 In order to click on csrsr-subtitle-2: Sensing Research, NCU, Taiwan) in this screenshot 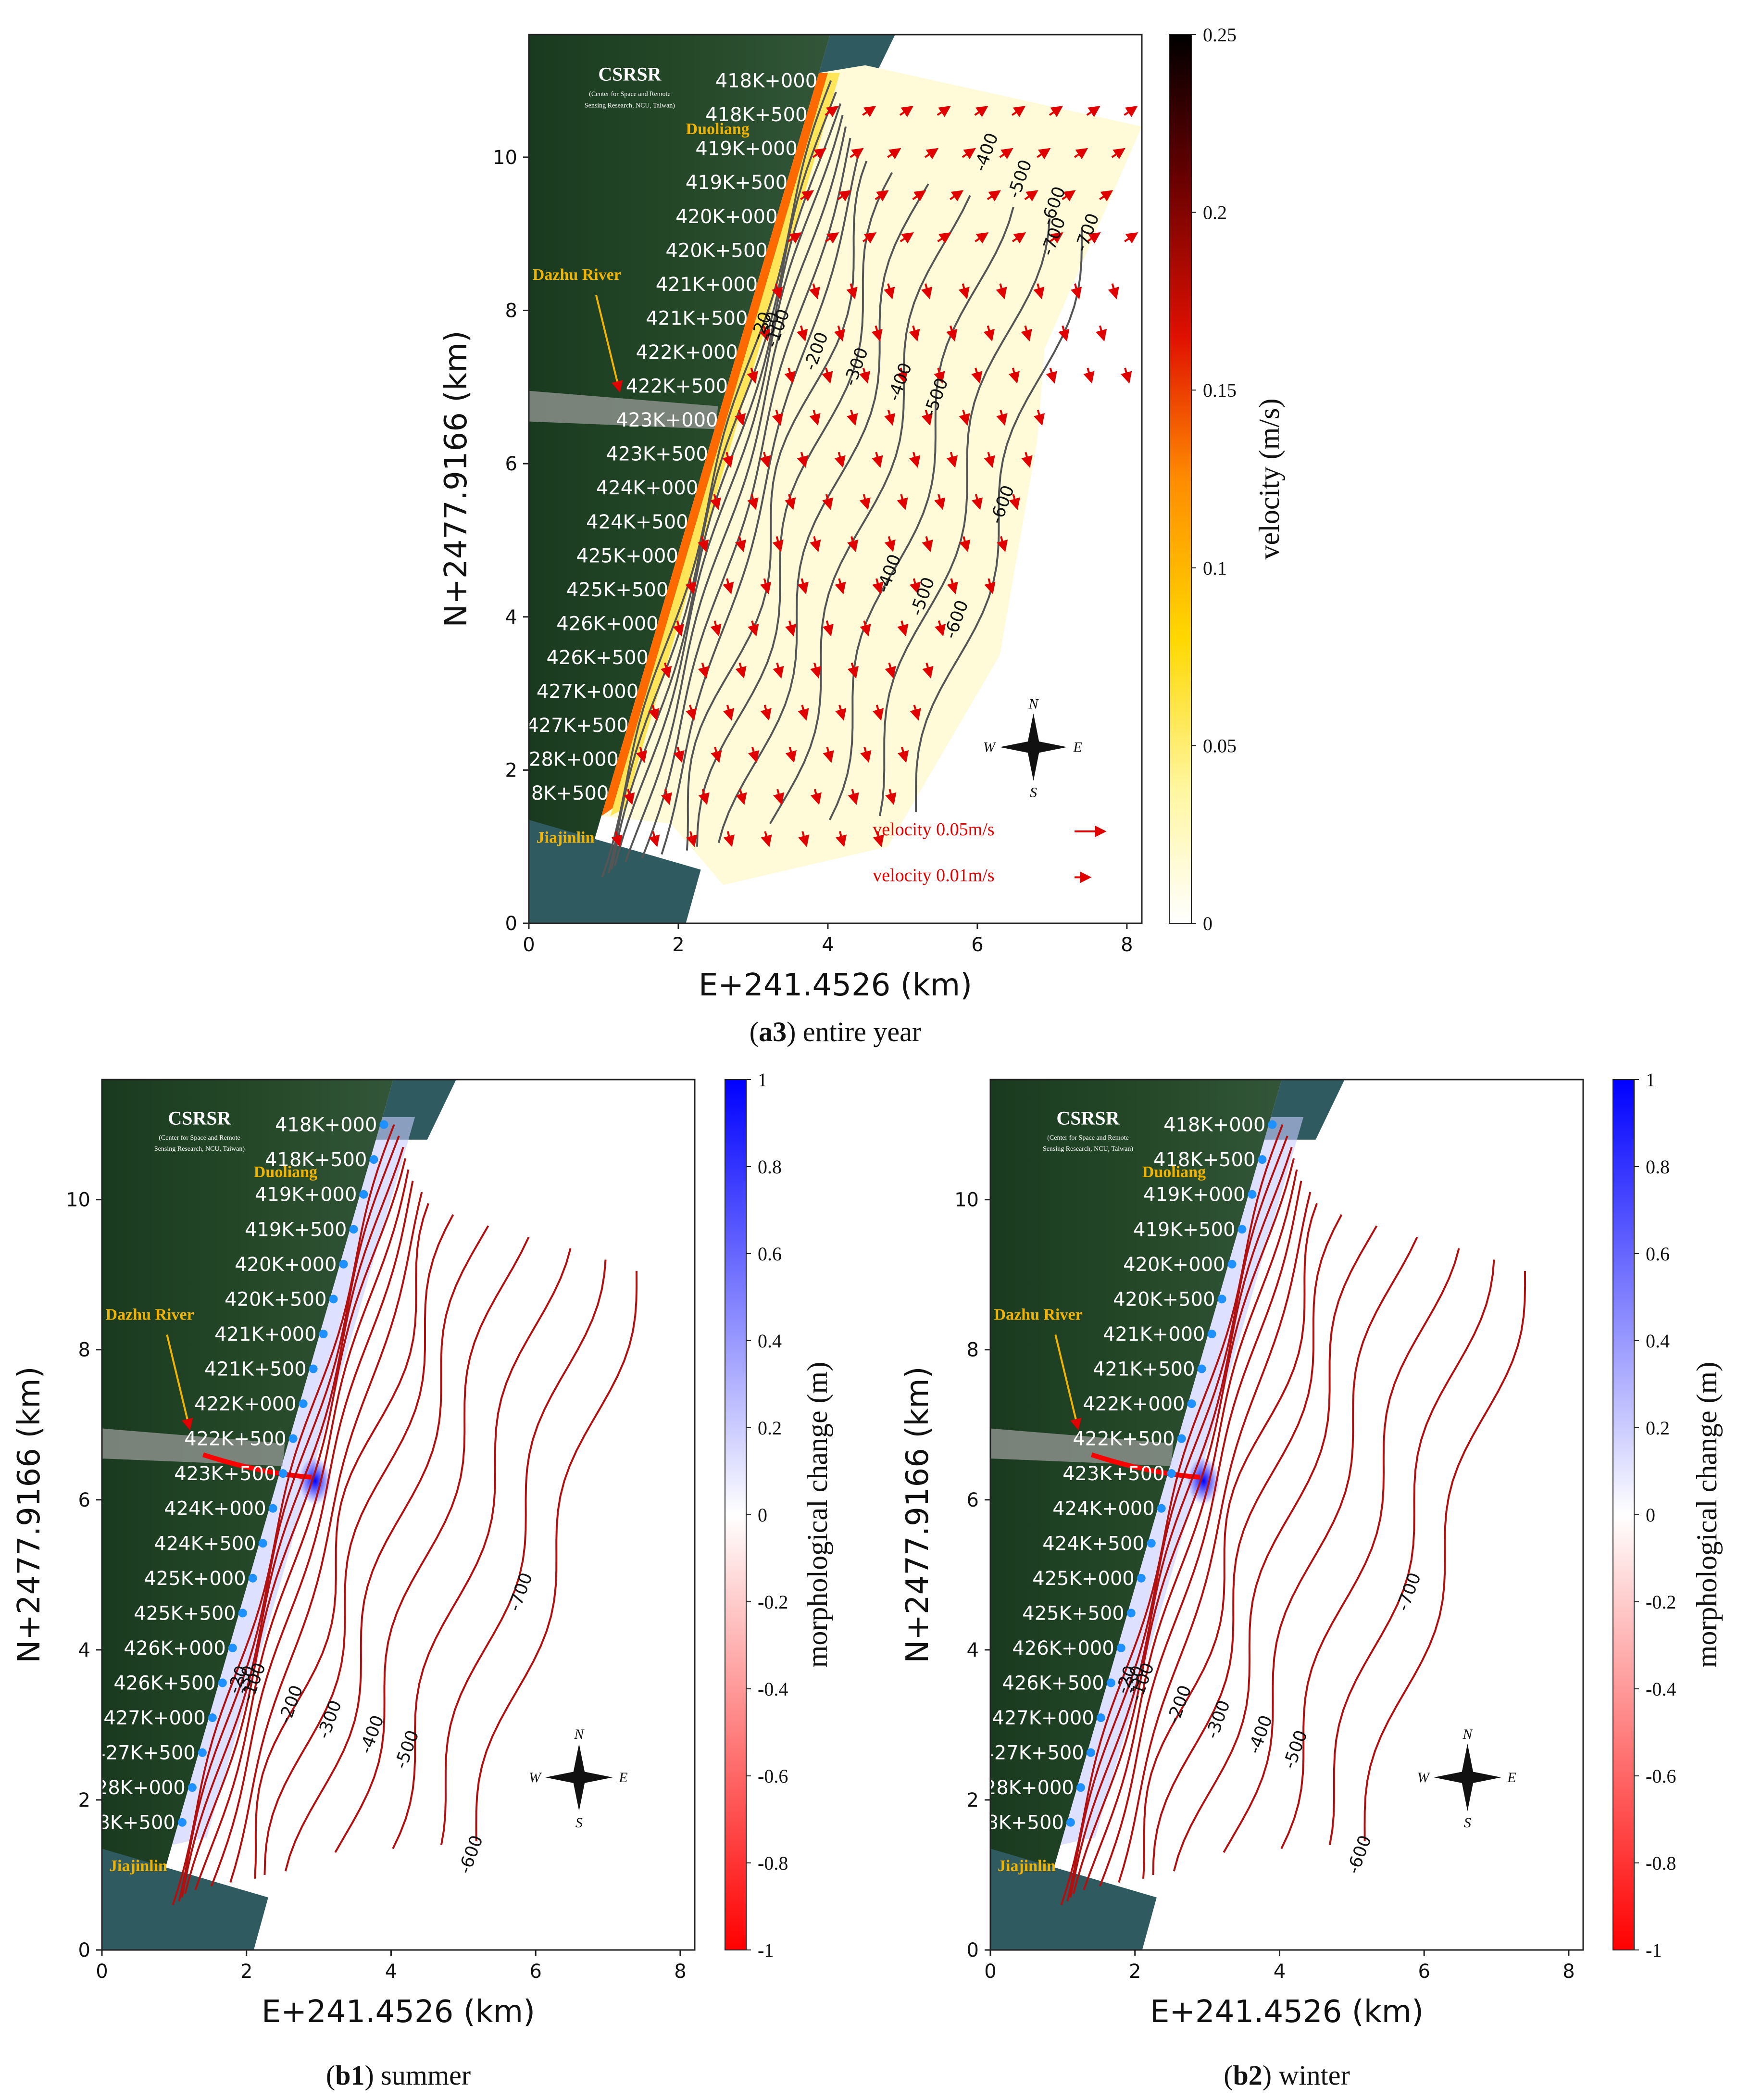, I will do `click(630, 105)`.